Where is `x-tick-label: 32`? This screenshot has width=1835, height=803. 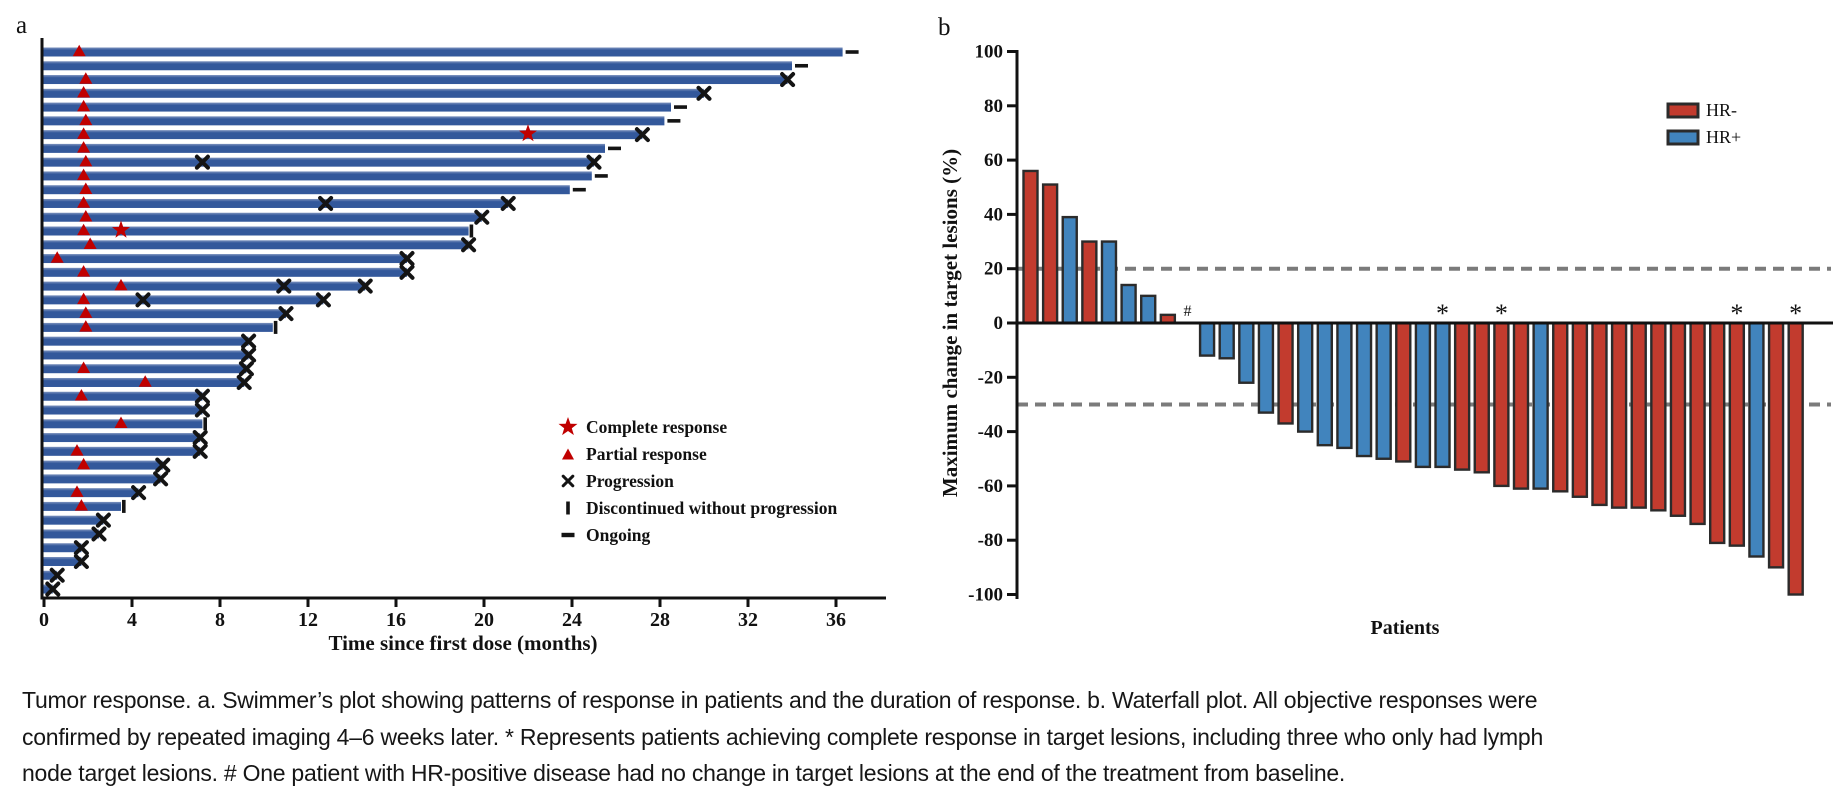
x-tick-label: 32 is located at coordinates (748, 620).